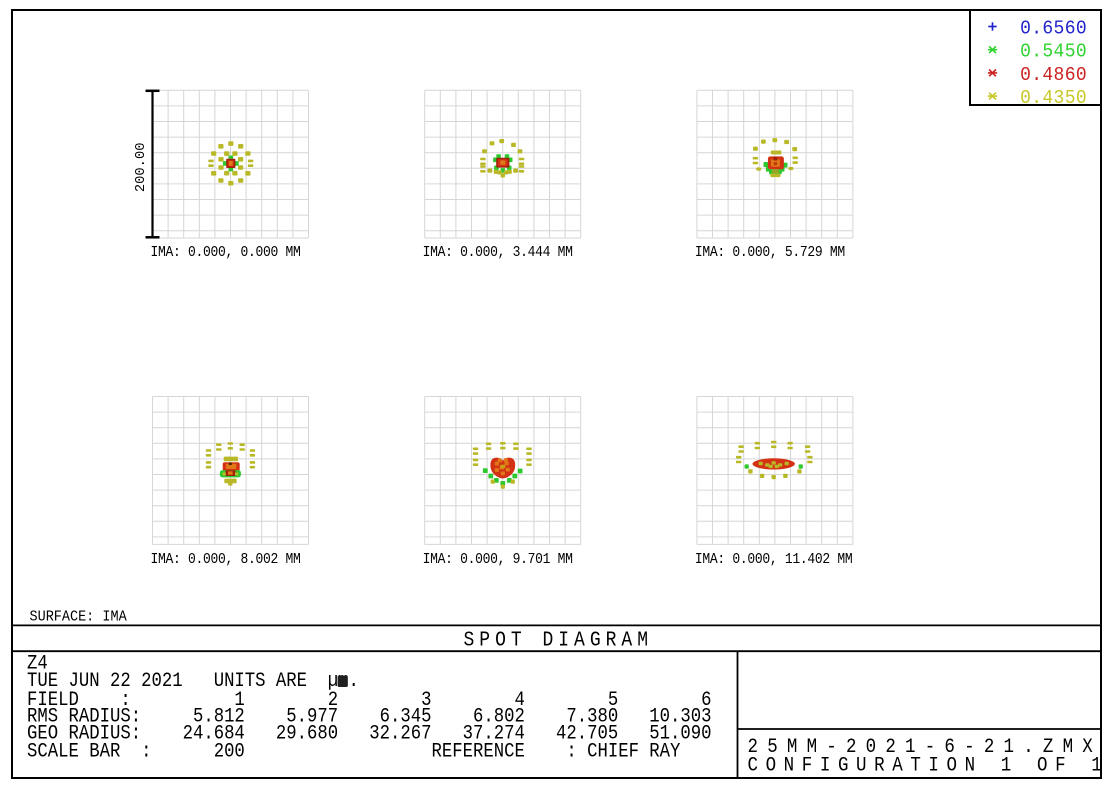 Image resolution: width=1111 pixels, height=792 pixels. What do you see at coordinates (498, 253) in the screenshot?
I see `svg-text: IMA: 0.000, 3.444 MM` at bounding box center [498, 253].